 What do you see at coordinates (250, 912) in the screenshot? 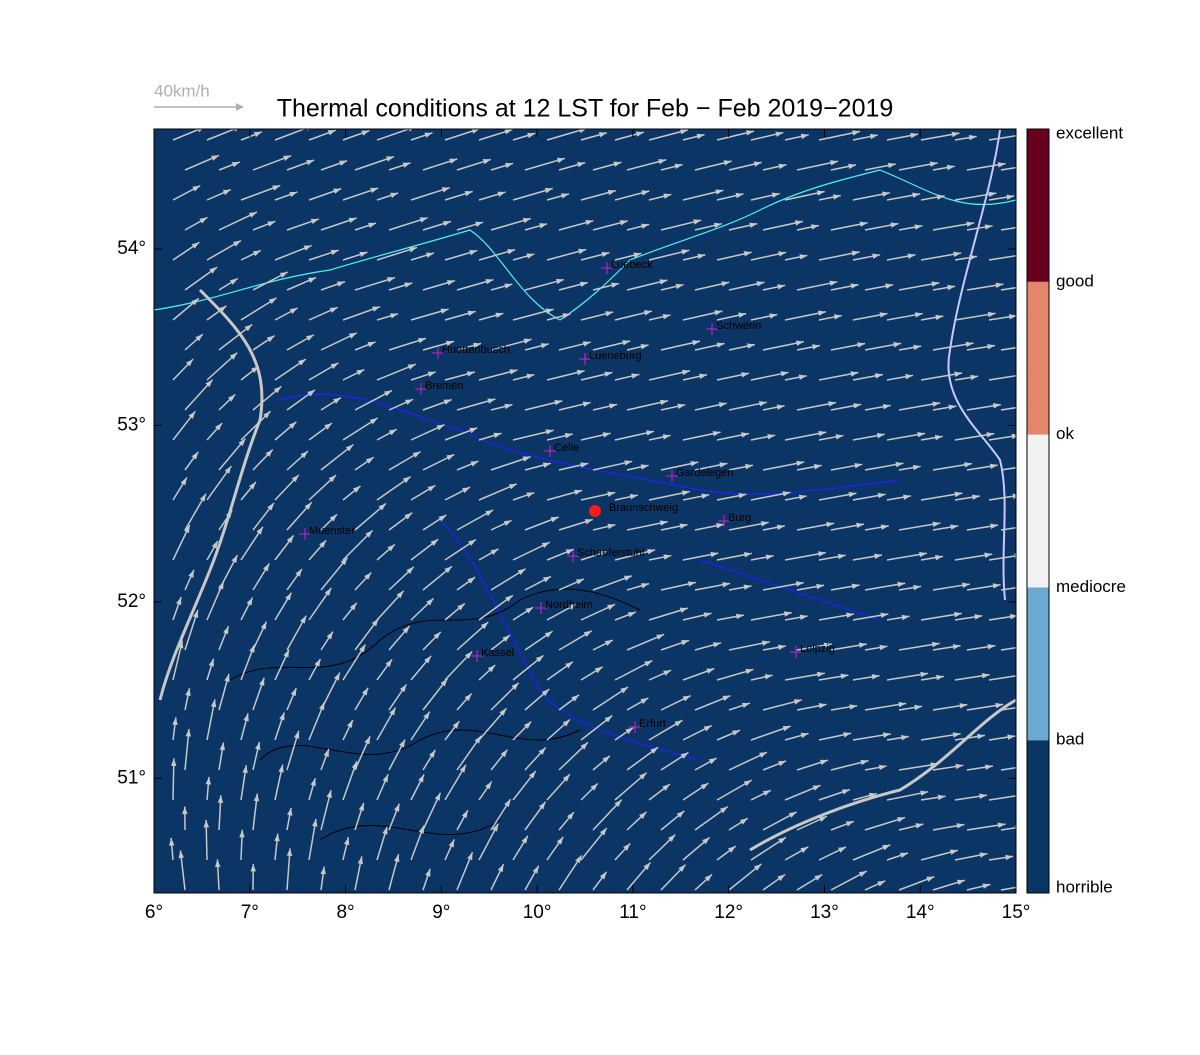
I see `x-tick-label: 7°` at bounding box center [250, 912].